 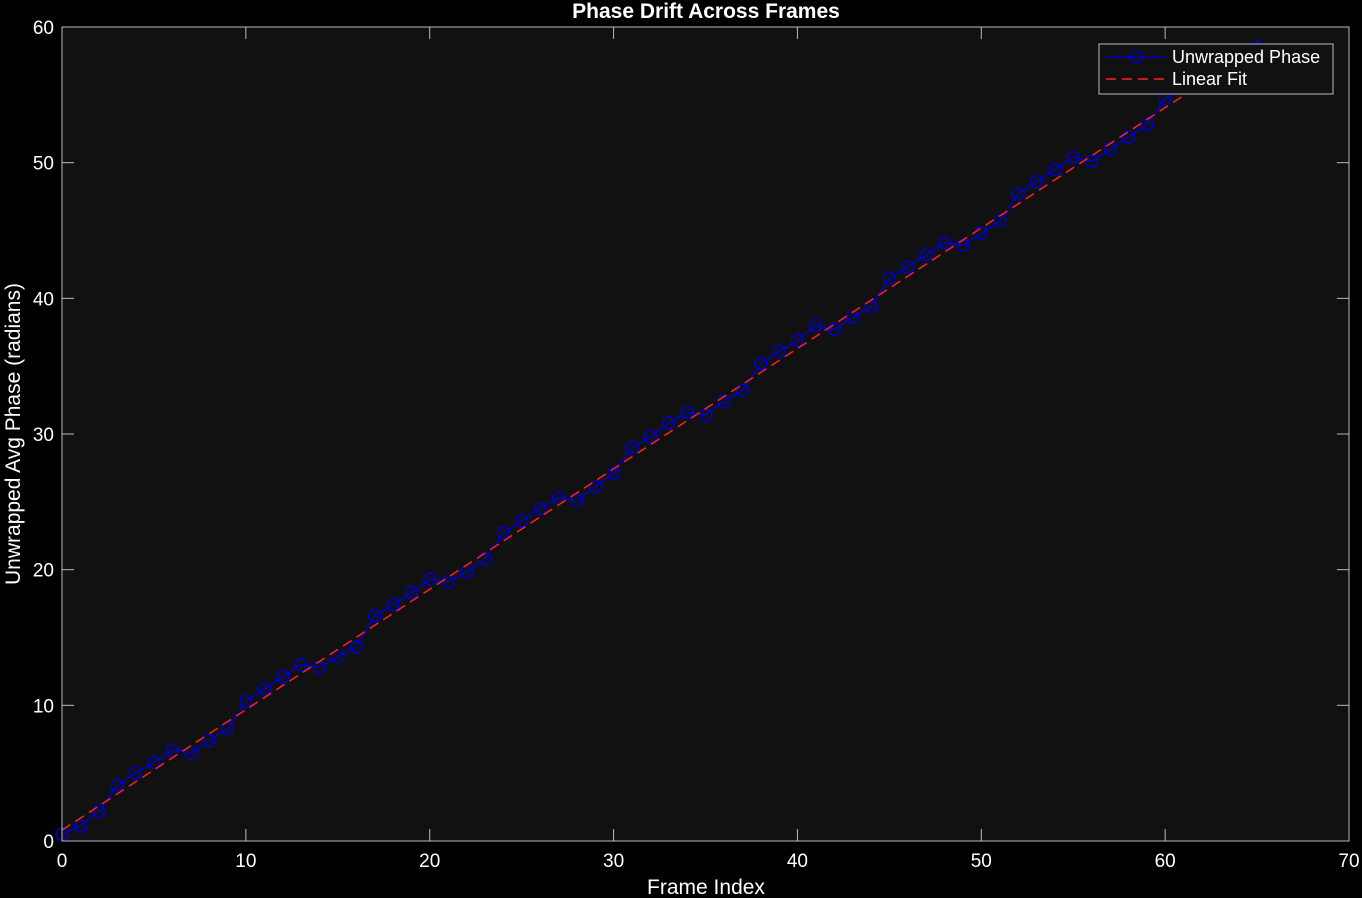 I want to click on y-tick-label: 40, so click(x=43, y=299).